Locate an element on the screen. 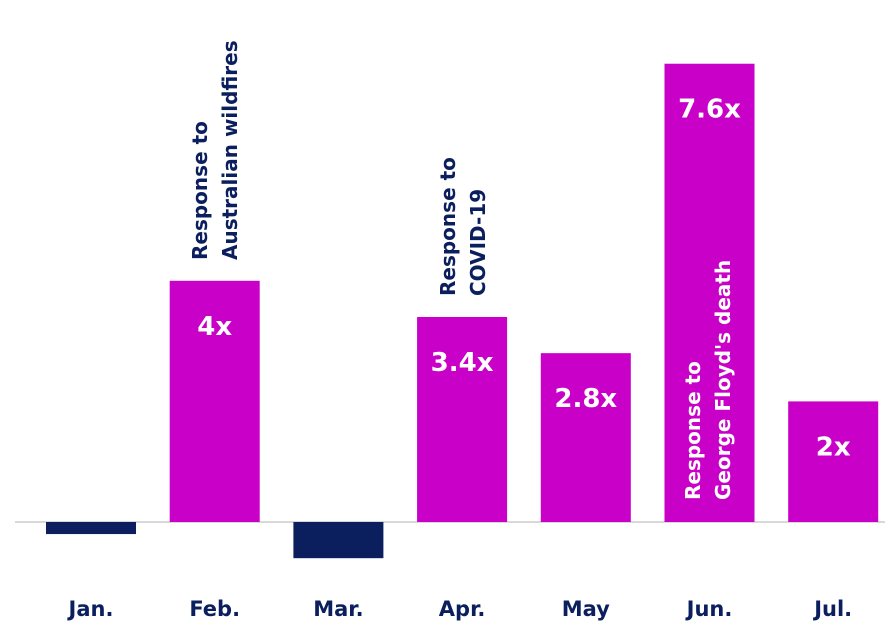 Image resolution: width=885 pixels, height=623 pixels. x-tick-label: Mar. is located at coordinates (338, 609).